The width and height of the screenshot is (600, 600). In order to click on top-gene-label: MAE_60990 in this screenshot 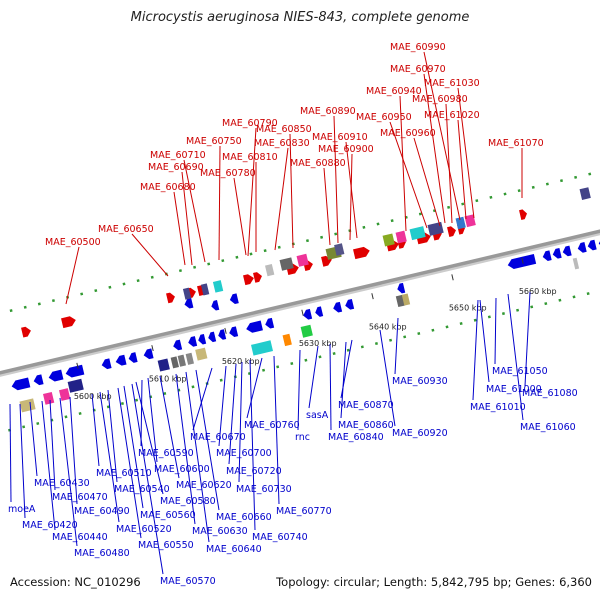, I will do `click(418, 47)`.